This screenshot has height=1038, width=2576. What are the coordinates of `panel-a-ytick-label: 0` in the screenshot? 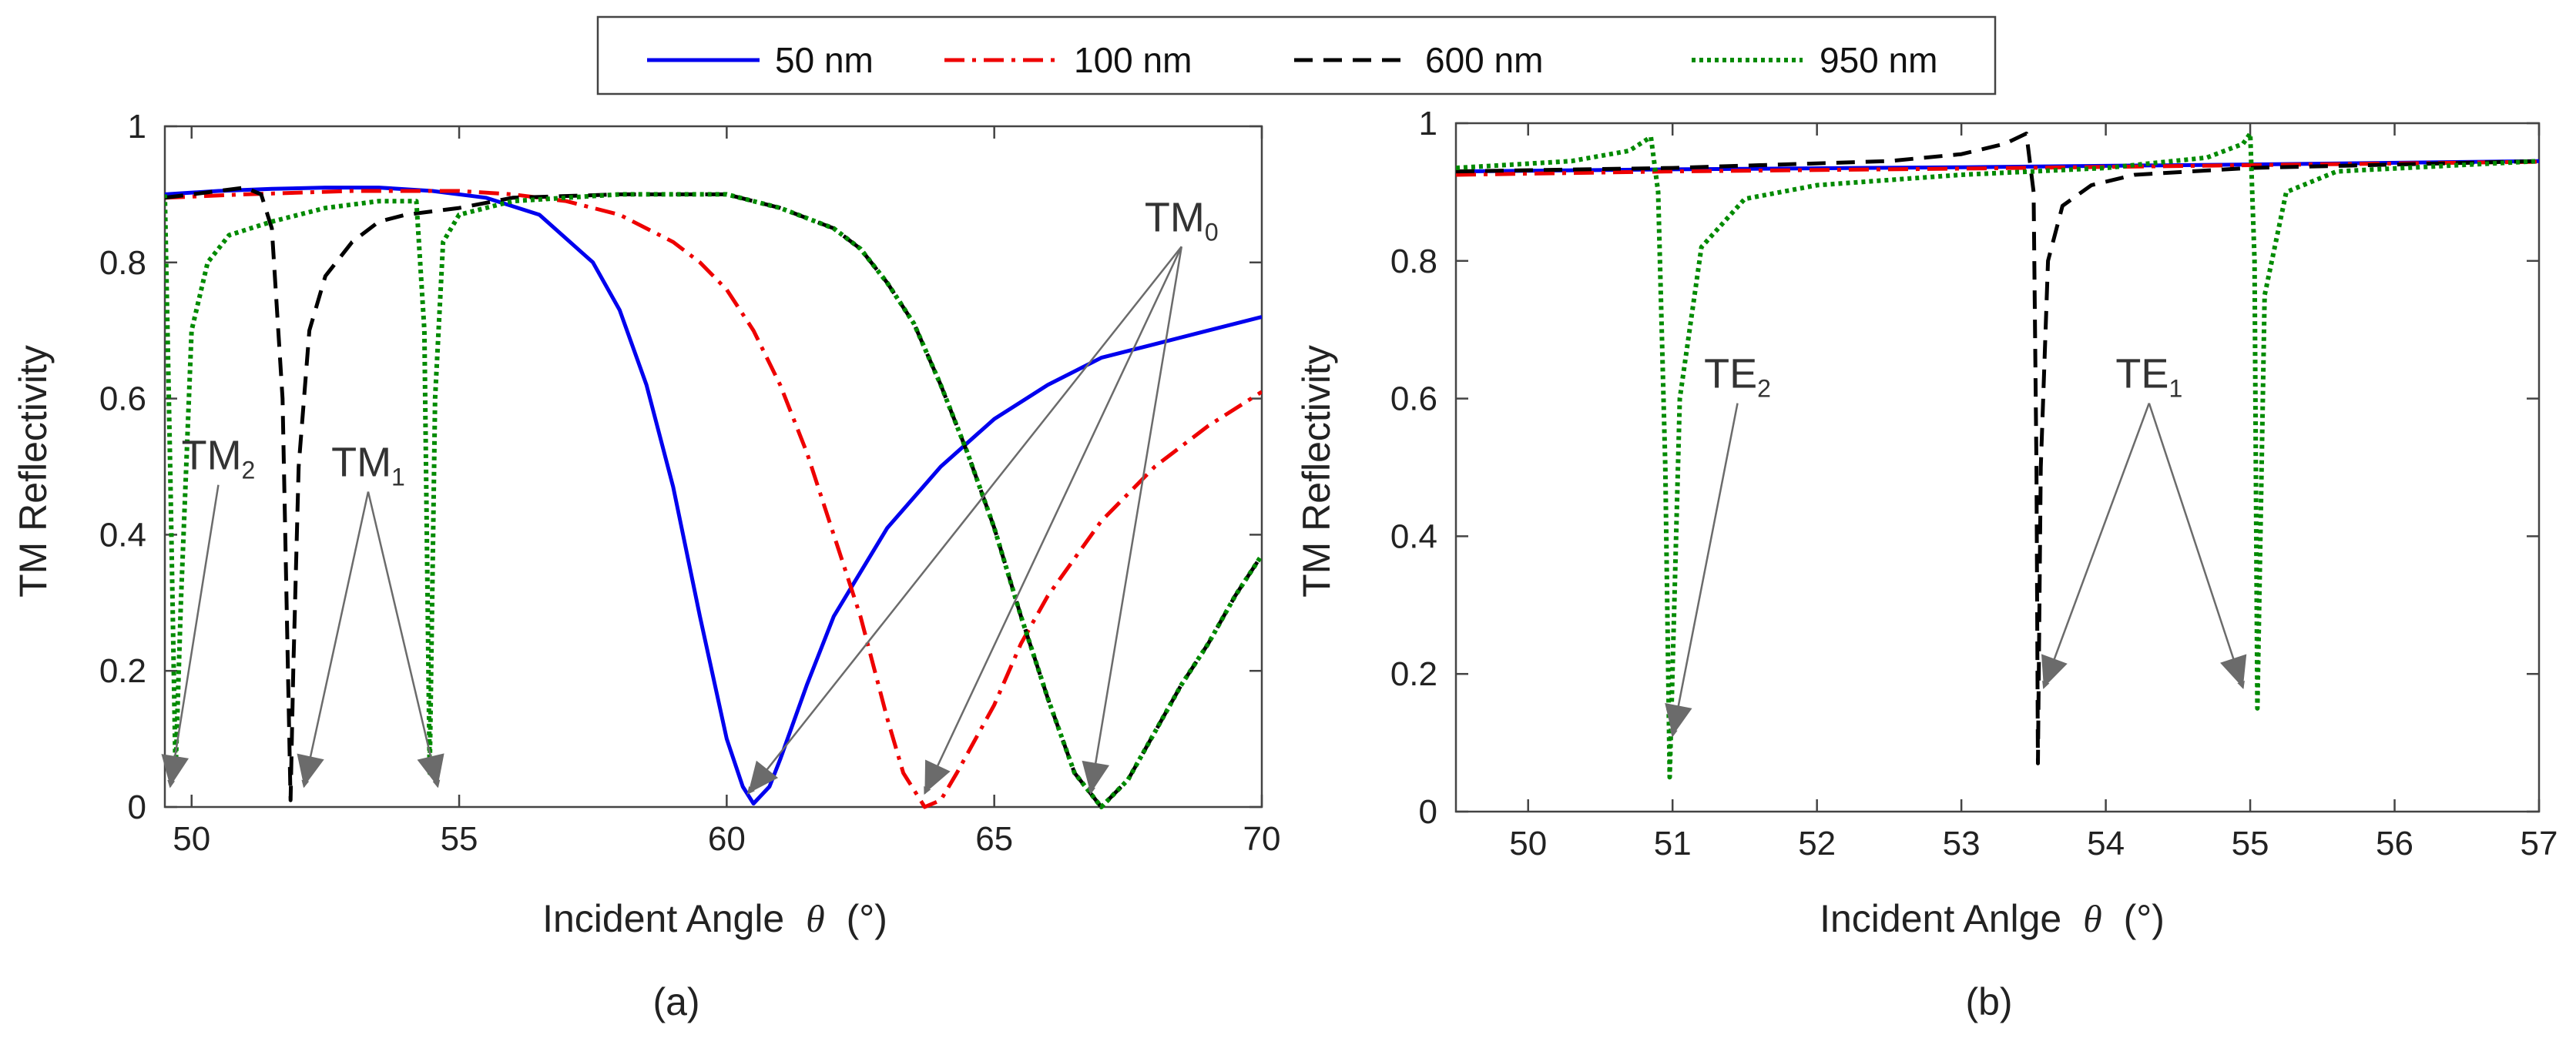 It's located at (137, 808).